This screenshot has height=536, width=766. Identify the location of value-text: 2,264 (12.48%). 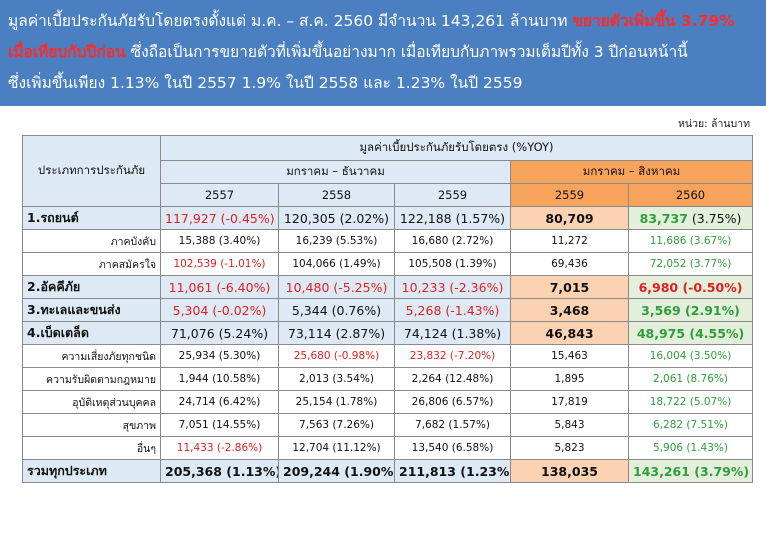
(452, 379).